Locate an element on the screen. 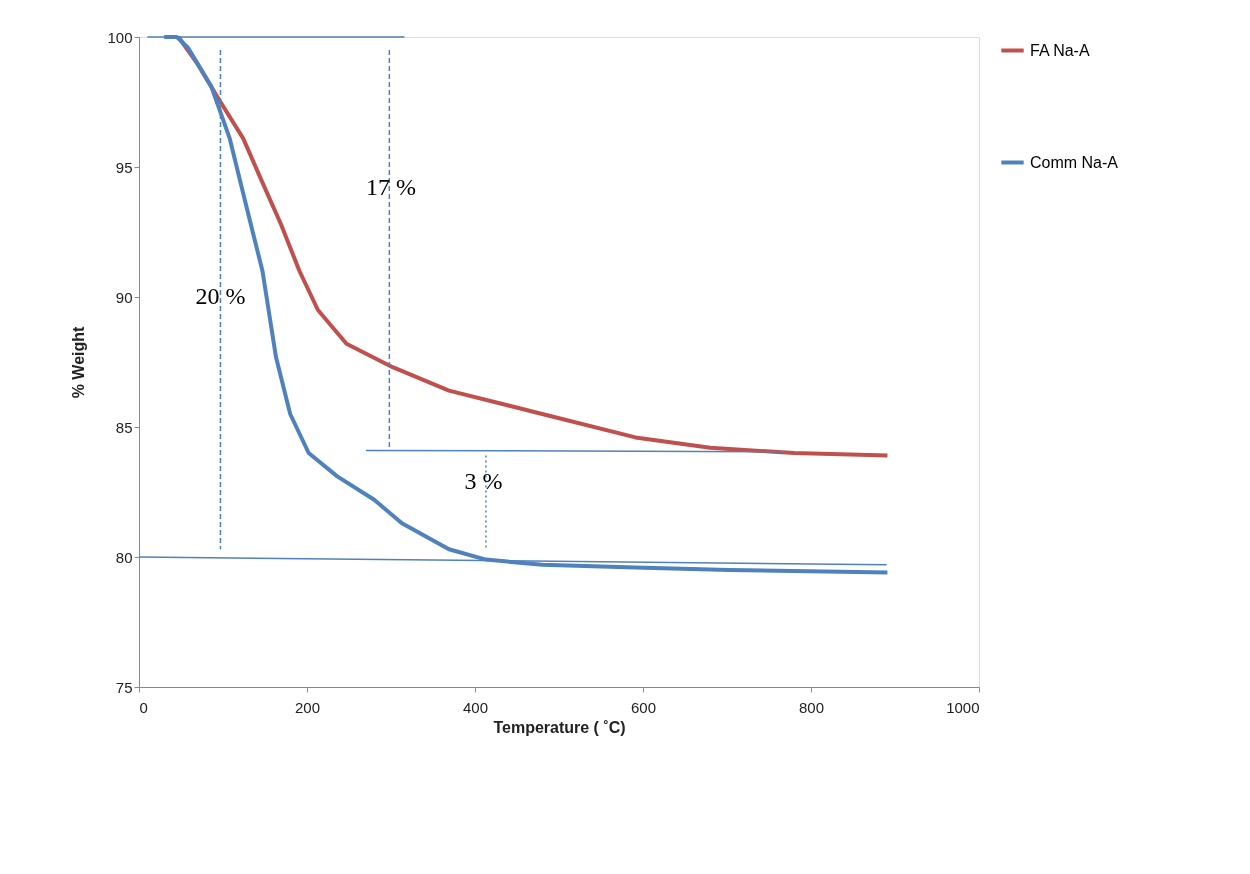 The image size is (1250, 874). y-tick-label: 95 is located at coordinates (124, 167).